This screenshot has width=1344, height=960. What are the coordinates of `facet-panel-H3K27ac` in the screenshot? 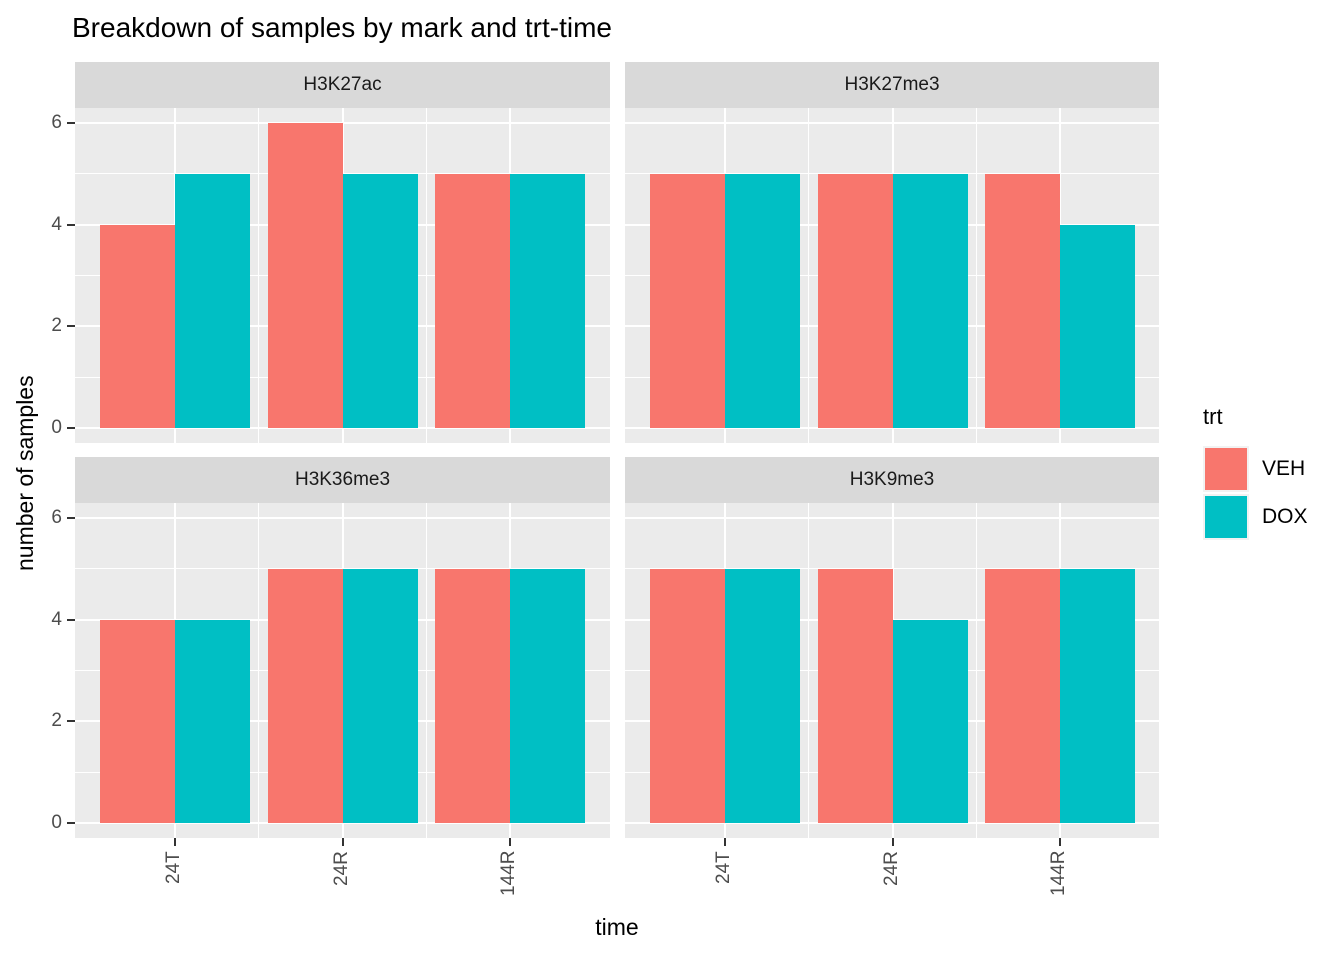 It's located at (342, 275).